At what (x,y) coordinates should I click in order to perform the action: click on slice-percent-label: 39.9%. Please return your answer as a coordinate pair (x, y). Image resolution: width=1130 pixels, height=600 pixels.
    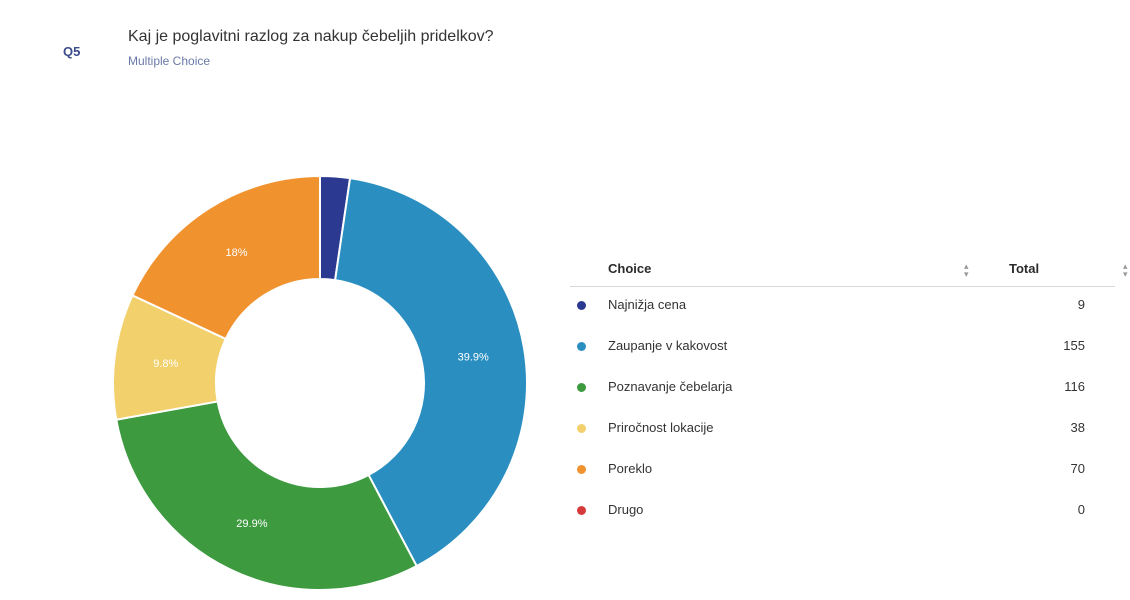
    Looking at the image, I should click on (473, 358).